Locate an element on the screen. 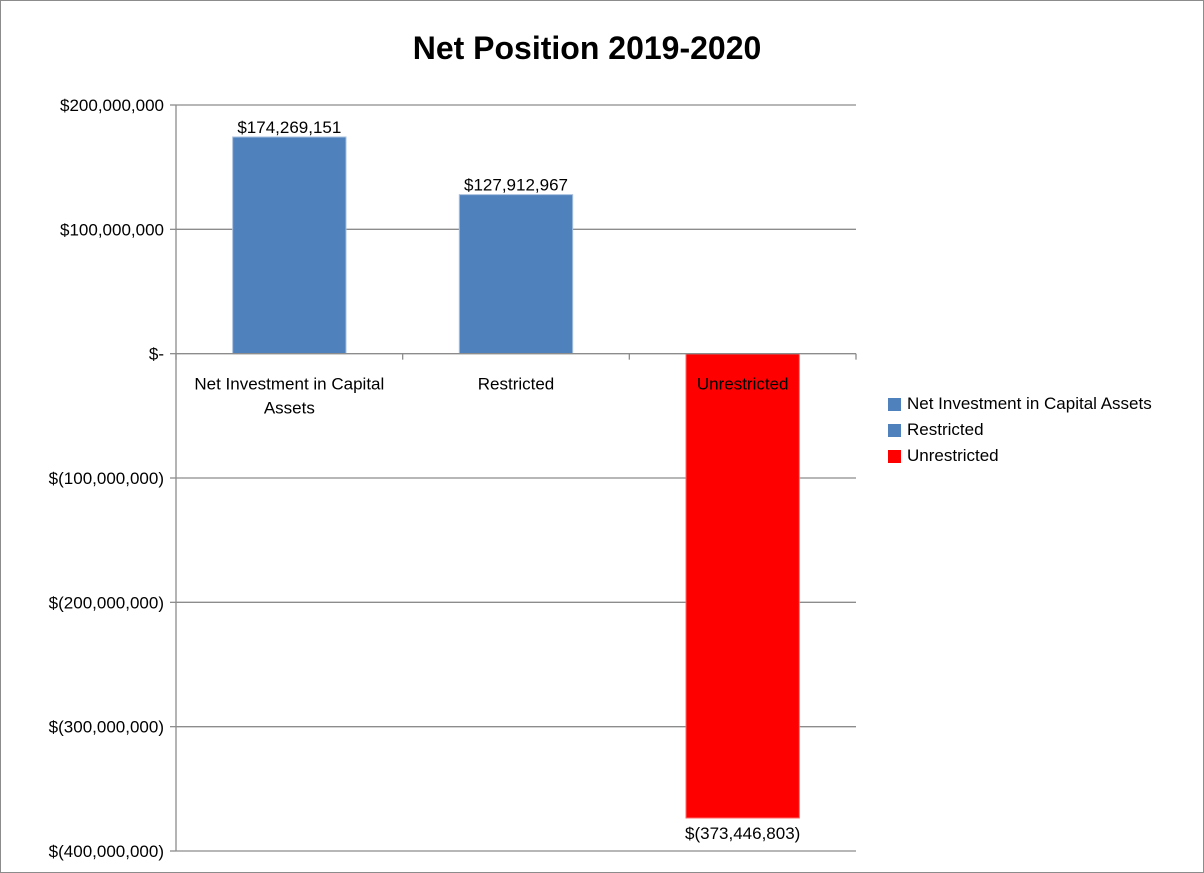  data-label: $(373,446,803) is located at coordinates (742, 833).